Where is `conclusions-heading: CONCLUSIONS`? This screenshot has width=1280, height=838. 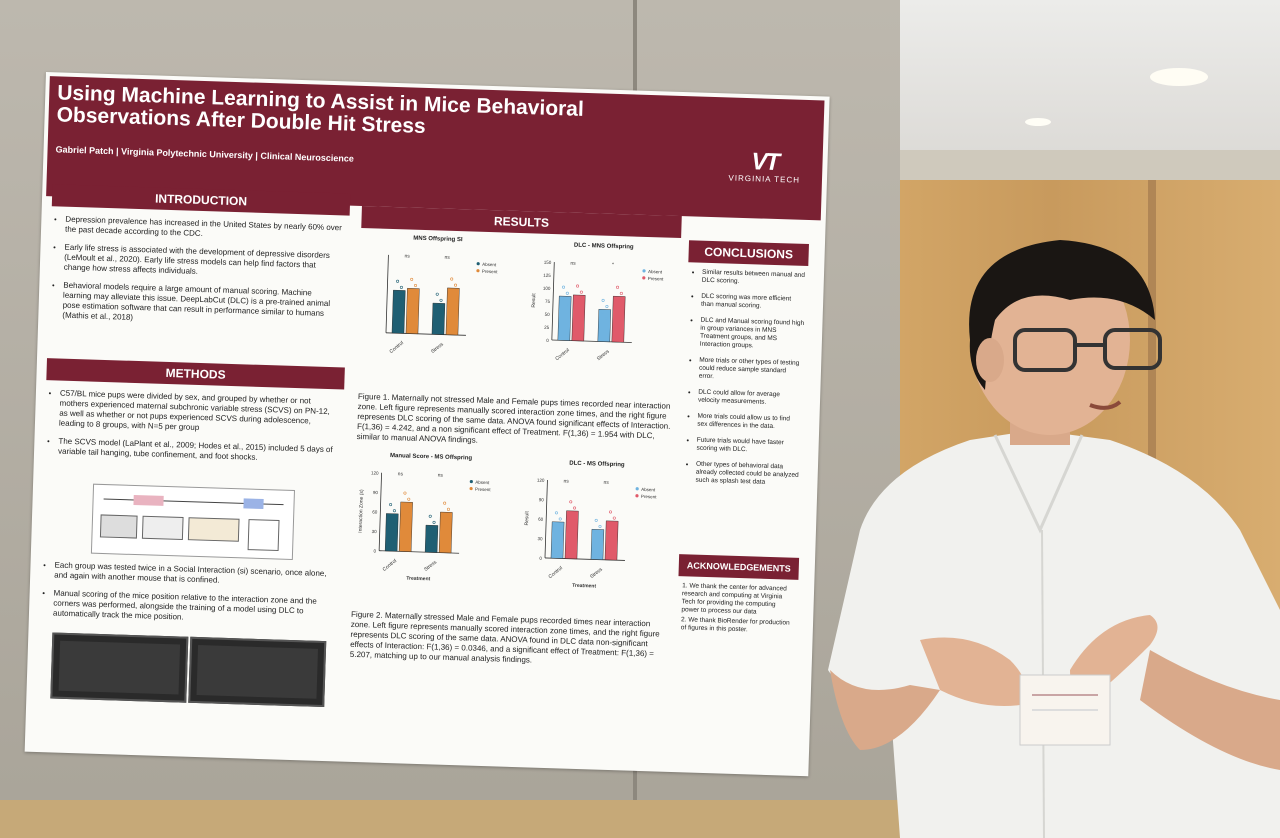
conclusions-heading: CONCLUSIONS is located at coordinates (748, 253).